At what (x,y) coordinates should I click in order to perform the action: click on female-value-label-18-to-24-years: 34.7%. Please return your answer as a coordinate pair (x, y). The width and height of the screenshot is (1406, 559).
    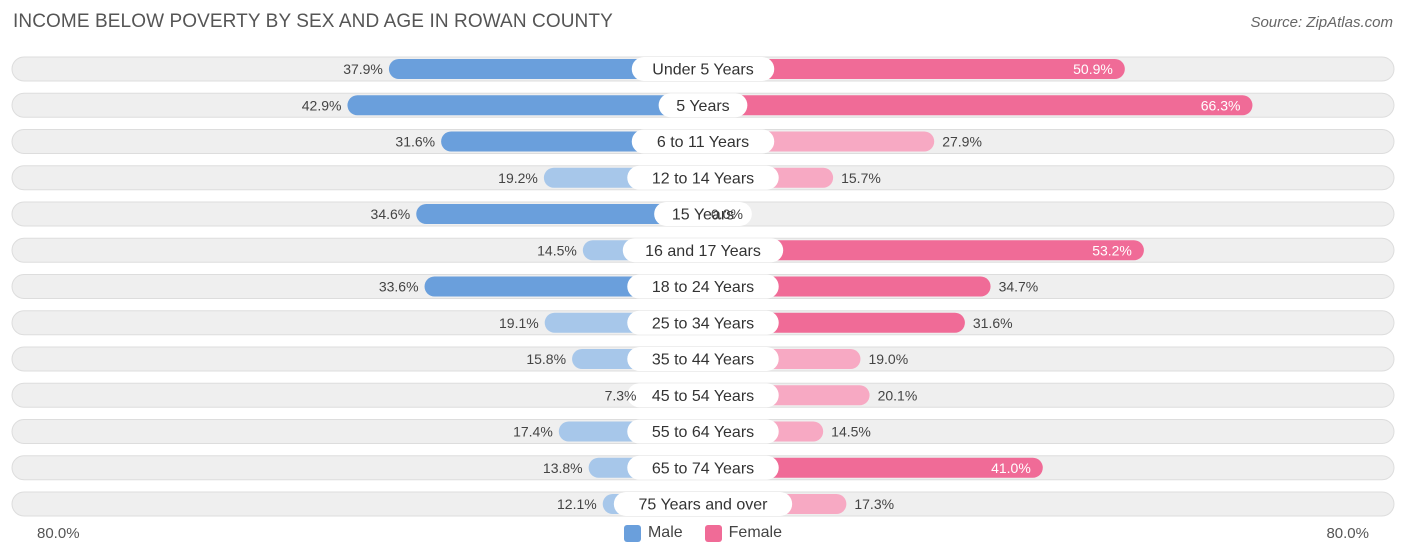
    Looking at the image, I should click on (1019, 287).